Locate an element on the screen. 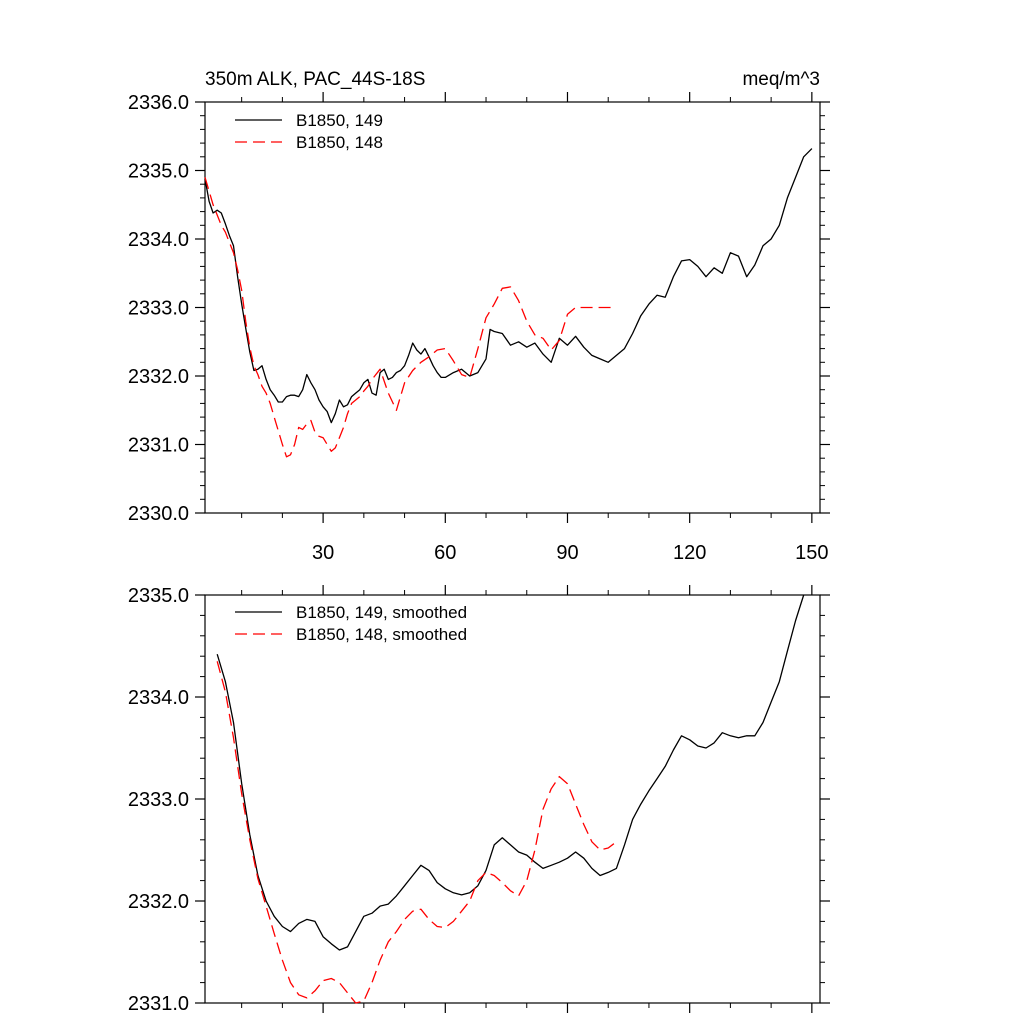 The height and width of the screenshot is (1024, 1024). legend: B1850, 149, smoothed B1850, 148, smoothed is located at coordinates (351, 623).